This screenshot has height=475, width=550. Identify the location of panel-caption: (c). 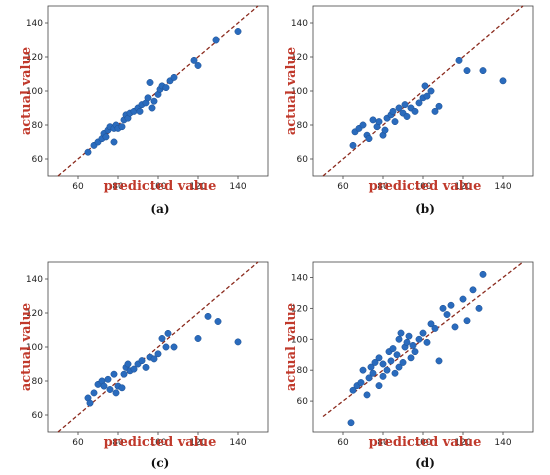
(160, 463).